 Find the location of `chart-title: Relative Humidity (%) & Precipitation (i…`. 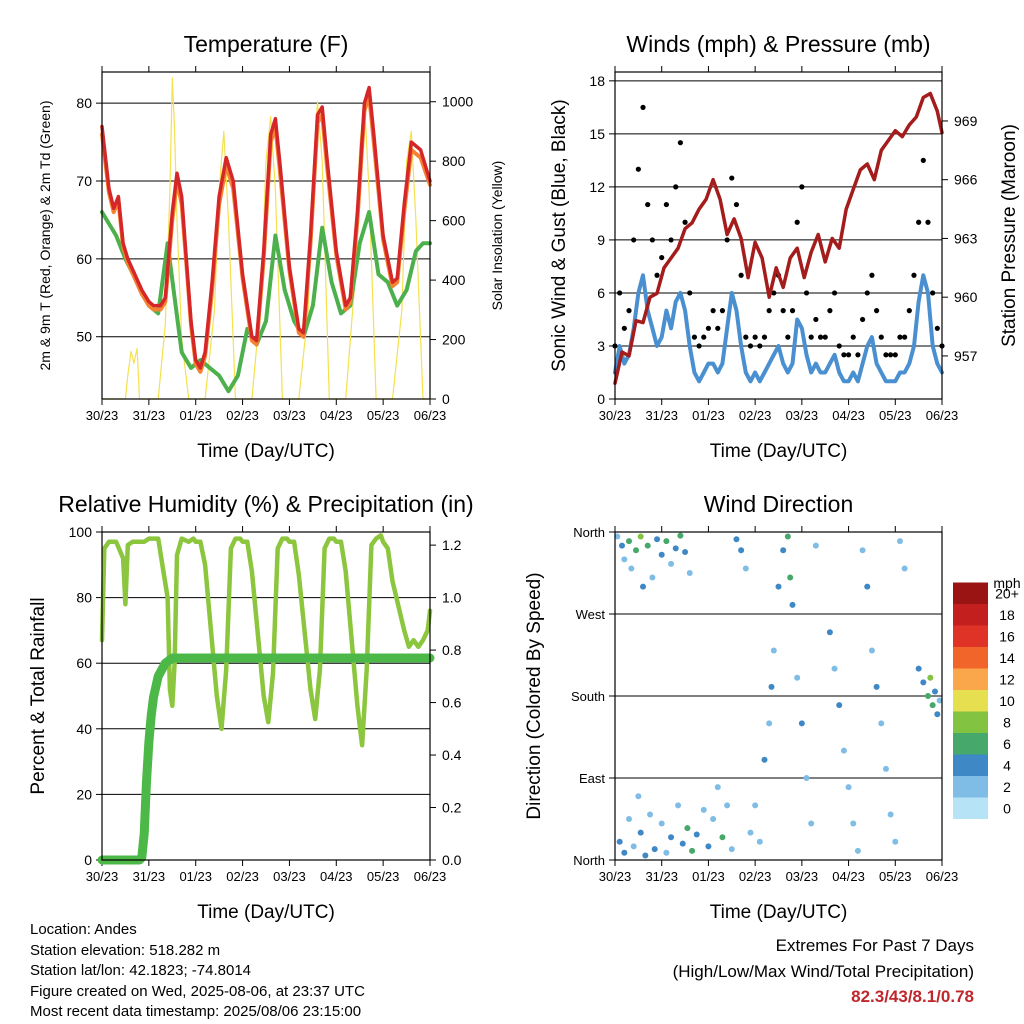

chart-title: Relative Humidity (%) & Precipitation (i… is located at coordinates (265, 504).